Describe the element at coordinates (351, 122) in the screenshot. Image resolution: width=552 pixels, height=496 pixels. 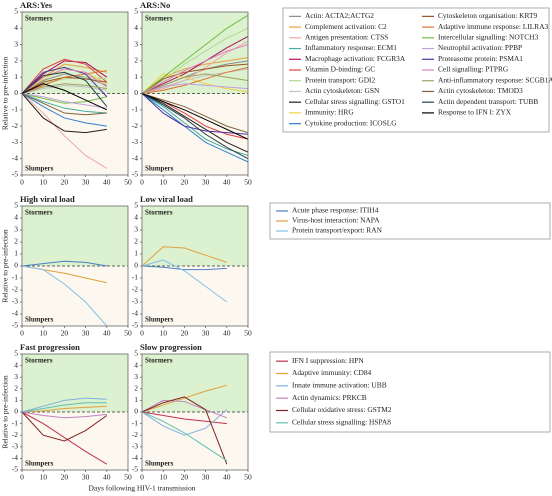
I see `legend-label: Cytokine production: ICOSLG` at that location.